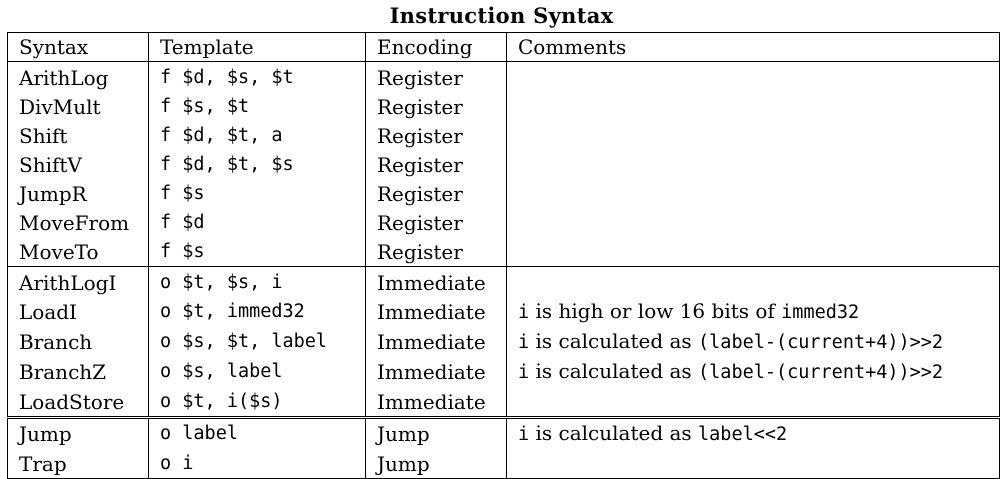 The height and width of the screenshot is (479, 1003). What do you see at coordinates (78, 372) in the screenshot?
I see `syntax-cell: BranchZ` at bounding box center [78, 372].